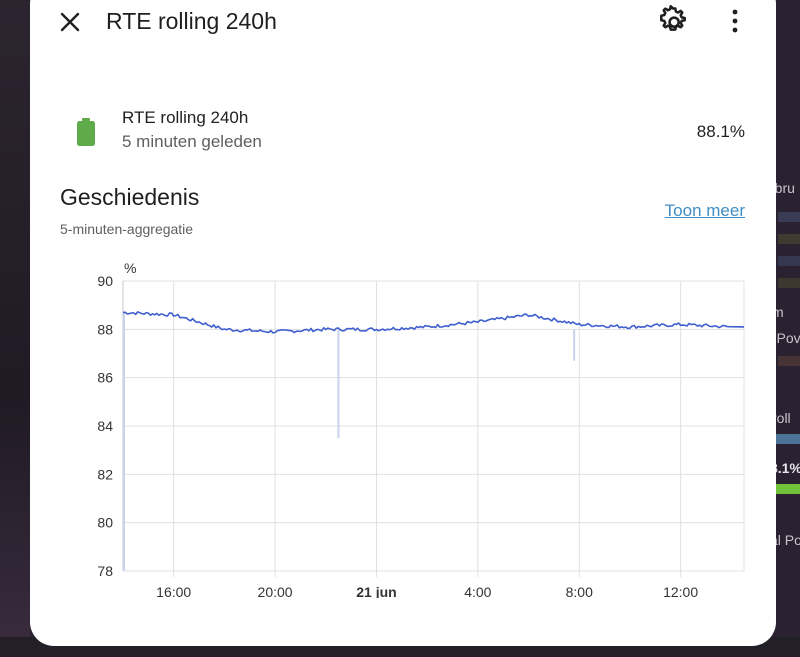 Image resolution: width=800 pixels, height=657 pixels. I want to click on gear-icon, so click(673, 17).